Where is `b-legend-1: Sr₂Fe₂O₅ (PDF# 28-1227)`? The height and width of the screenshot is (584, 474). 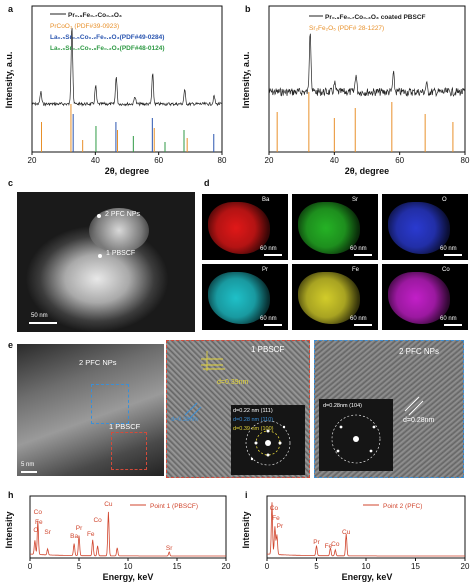 b-legend-1: Sr₂Fe₂O₅ (PDF# 28-1227) is located at coordinates (346, 28).